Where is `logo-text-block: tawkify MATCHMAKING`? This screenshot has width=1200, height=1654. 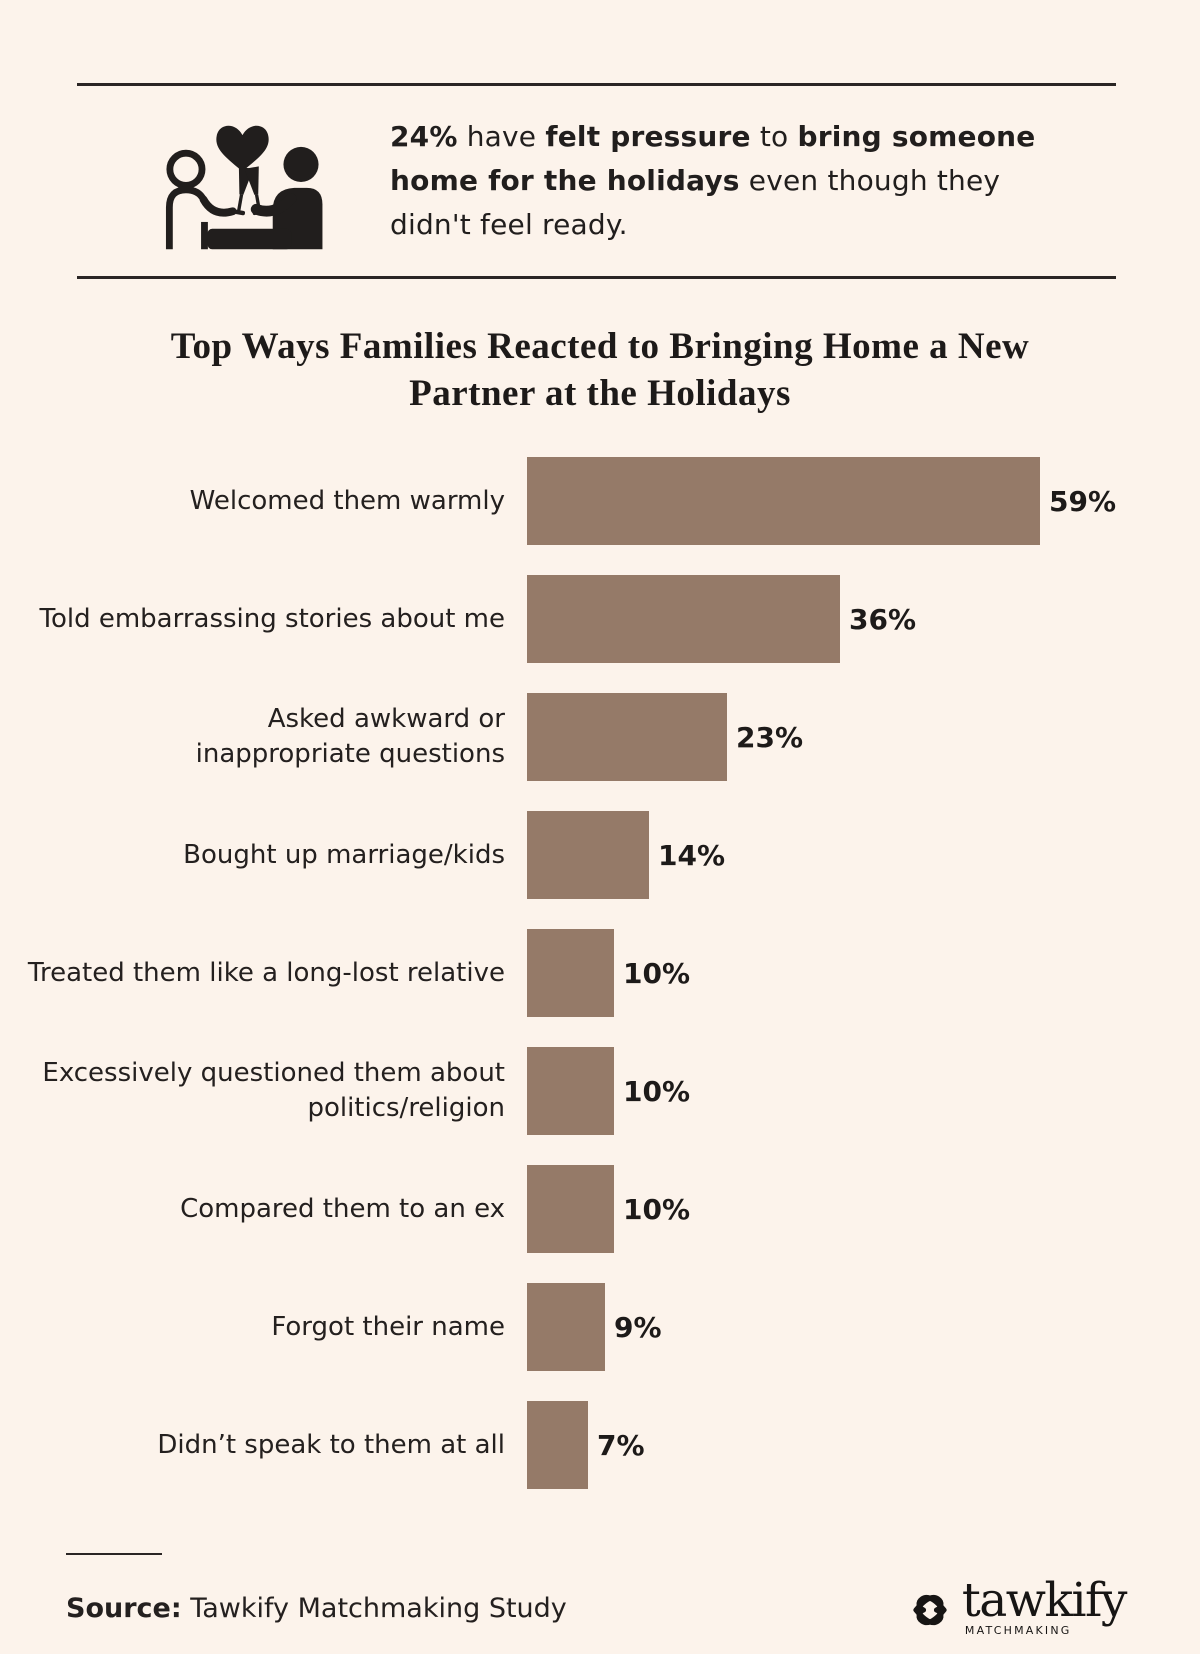 logo-text-block: tawkify MATCHMAKING is located at coordinates (1044, 1605).